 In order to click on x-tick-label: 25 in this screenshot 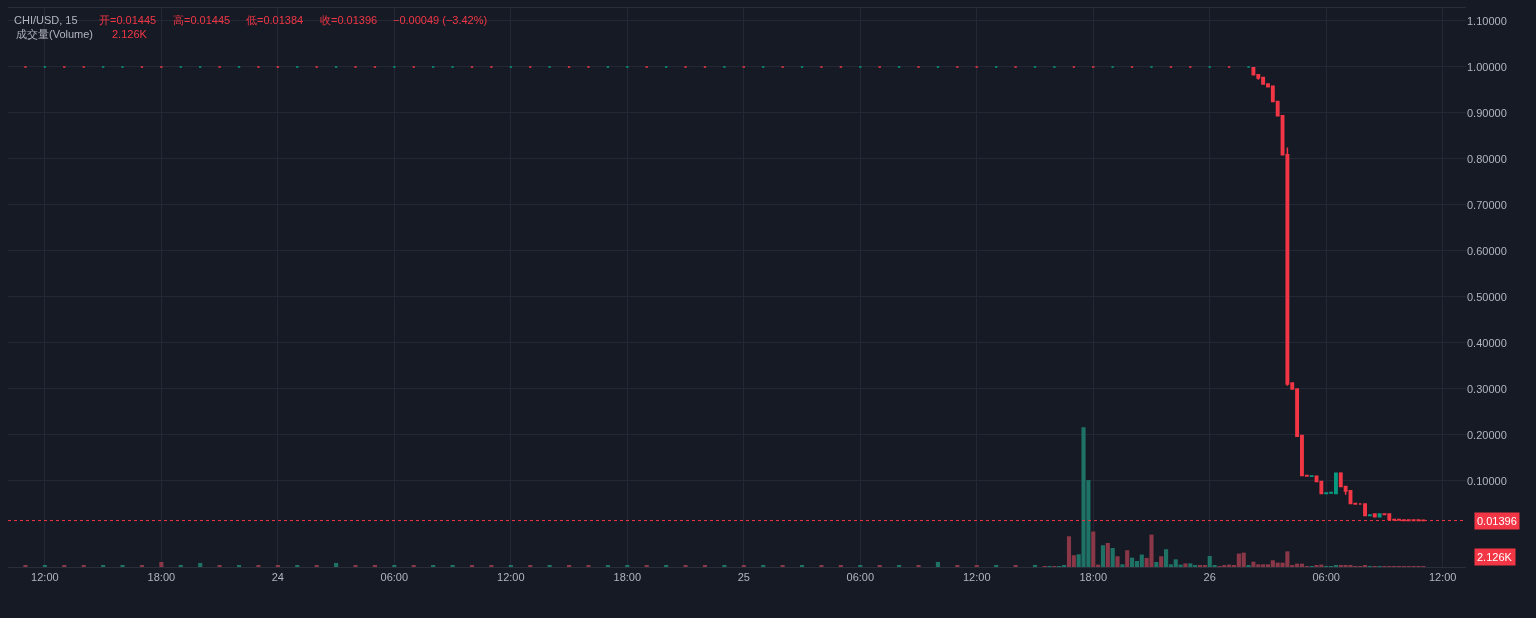, I will do `click(743, 577)`.